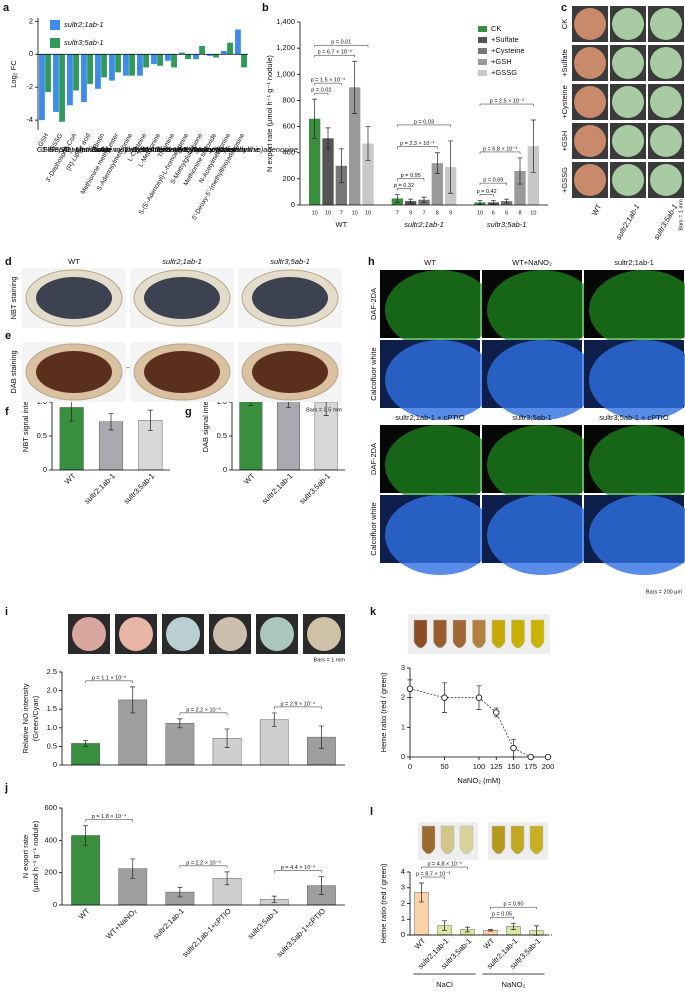 Image resolution: width=685 pixels, height=993 pixels. Describe the element at coordinates (506, 213) in the screenshot. I see `sample-size: 6` at that location.